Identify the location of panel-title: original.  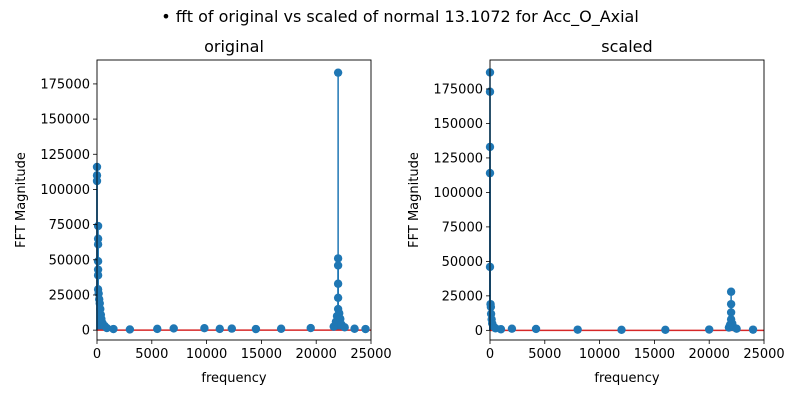
(234, 46).